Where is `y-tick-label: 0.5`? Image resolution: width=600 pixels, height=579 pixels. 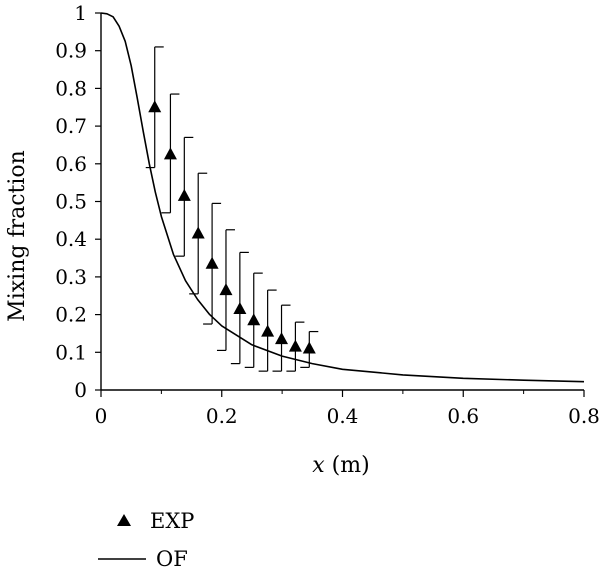 y-tick-label: 0.5 is located at coordinates (71, 202).